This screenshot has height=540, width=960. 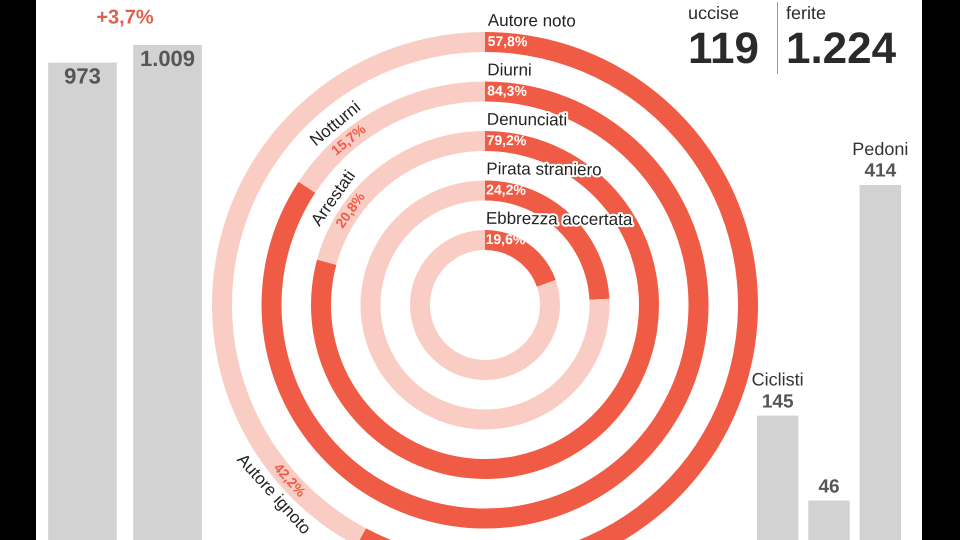 What do you see at coordinates (807, 13) in the screenshot?
I see `text: ferite` at bounding box center [807, 13].